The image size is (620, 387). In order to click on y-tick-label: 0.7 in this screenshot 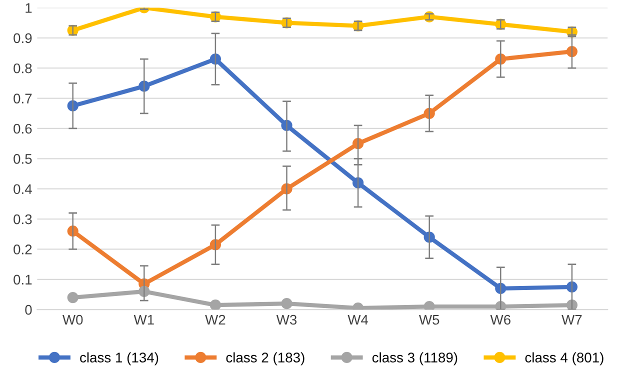, I will do `click(23, 99)`.